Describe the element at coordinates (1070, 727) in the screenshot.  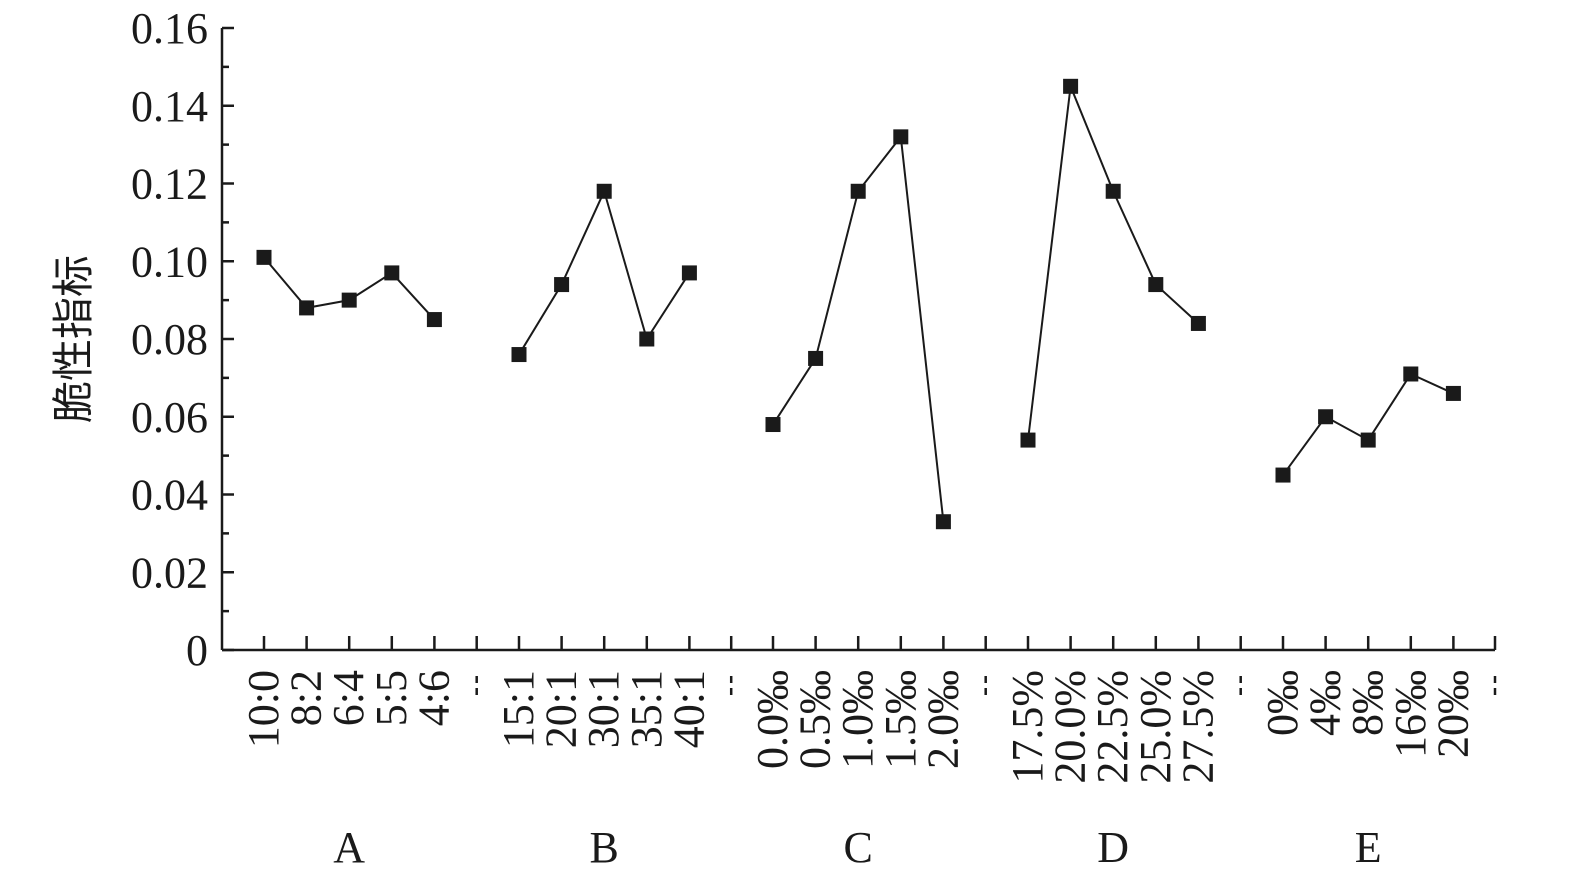
I see `x-tick-label: 20.0%` at that location.